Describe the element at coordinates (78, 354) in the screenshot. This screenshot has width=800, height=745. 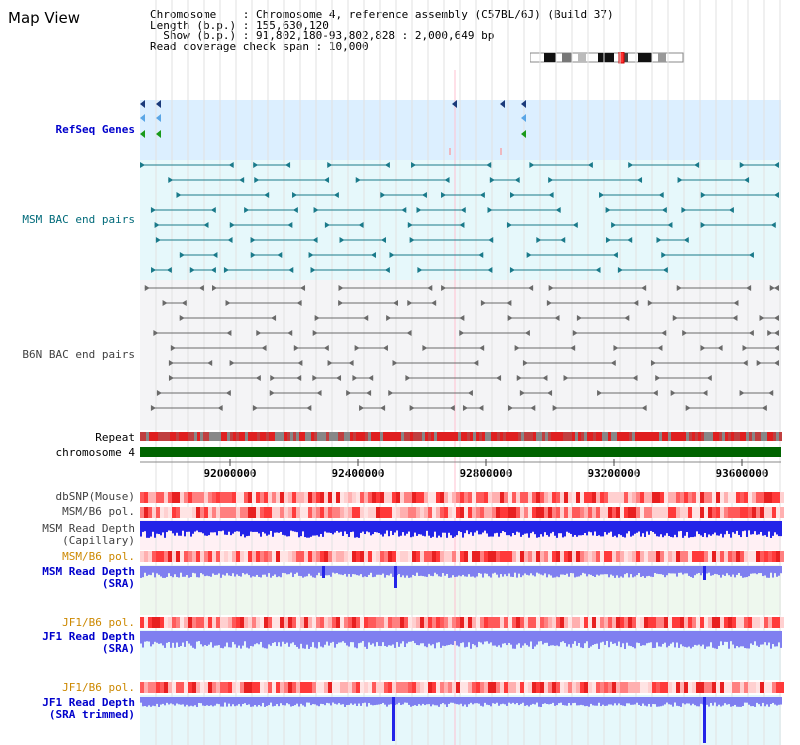
I see `b6n-bac-label: B6N BAC end pairs` at that location.